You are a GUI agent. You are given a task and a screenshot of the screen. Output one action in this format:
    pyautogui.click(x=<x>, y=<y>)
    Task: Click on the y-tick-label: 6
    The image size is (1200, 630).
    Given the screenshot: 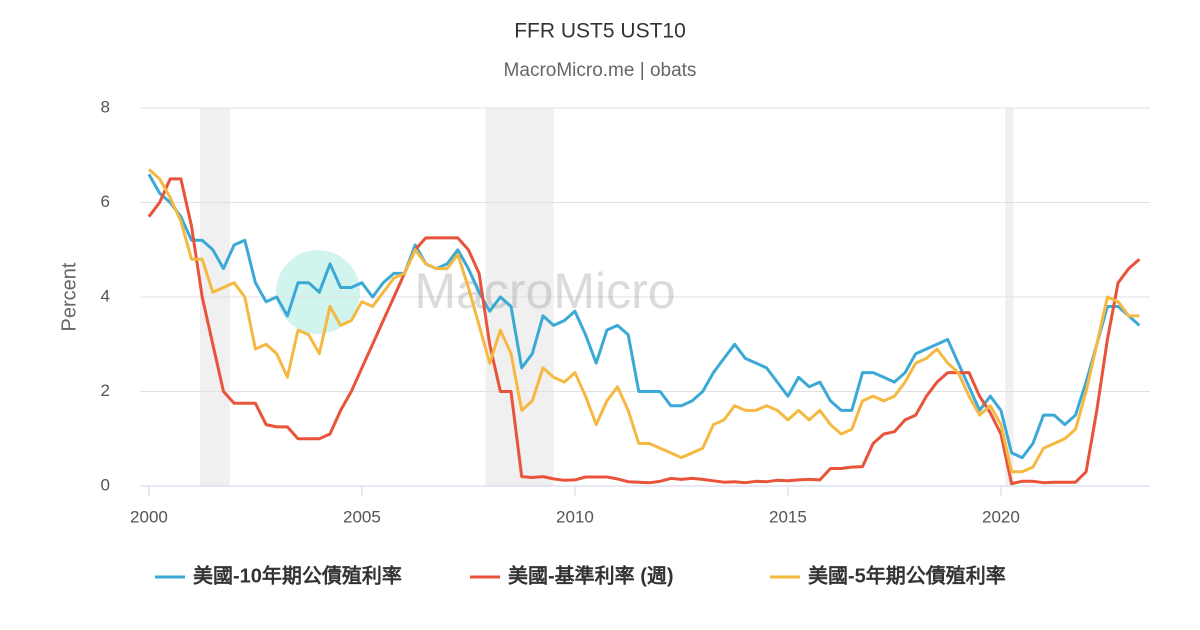 What is the action you would take?
    pyautogui.click(x=105, y=201)
    